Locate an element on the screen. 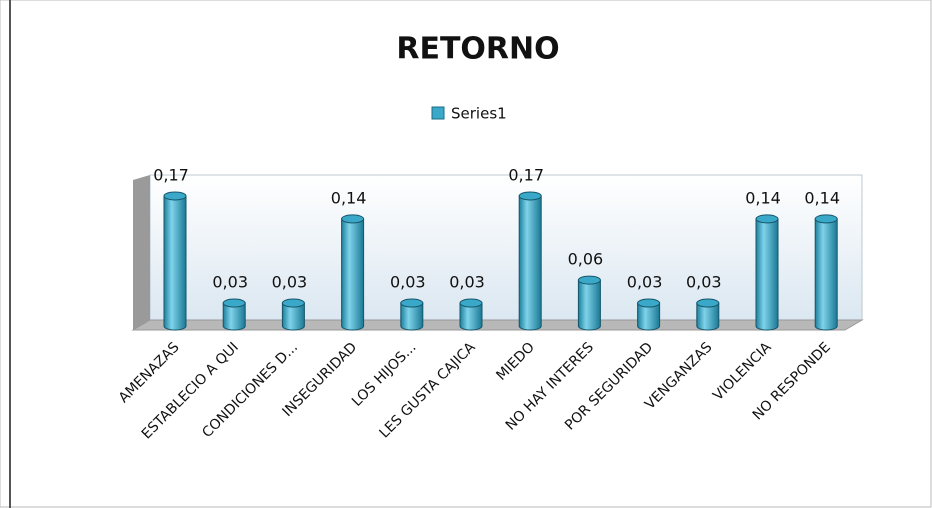 This screenshot has width=932, height=508. legend-label: Series1 is located at coordinates (479, 114).